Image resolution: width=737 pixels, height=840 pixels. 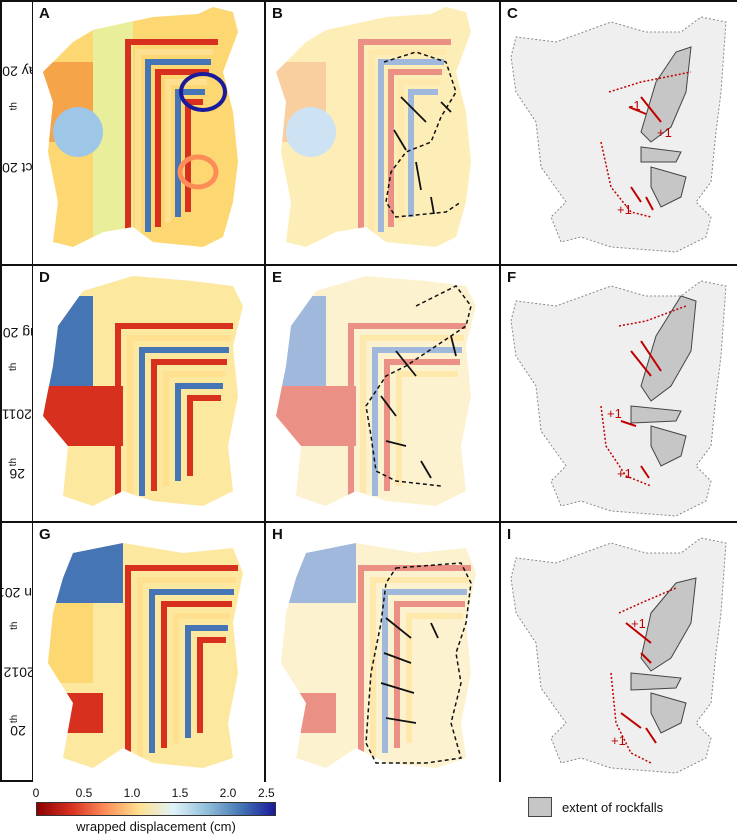 What do you see at coordinates (512, 277) in the screenshot?
I see `panel-letter: F` at bounding box center [512, 277].